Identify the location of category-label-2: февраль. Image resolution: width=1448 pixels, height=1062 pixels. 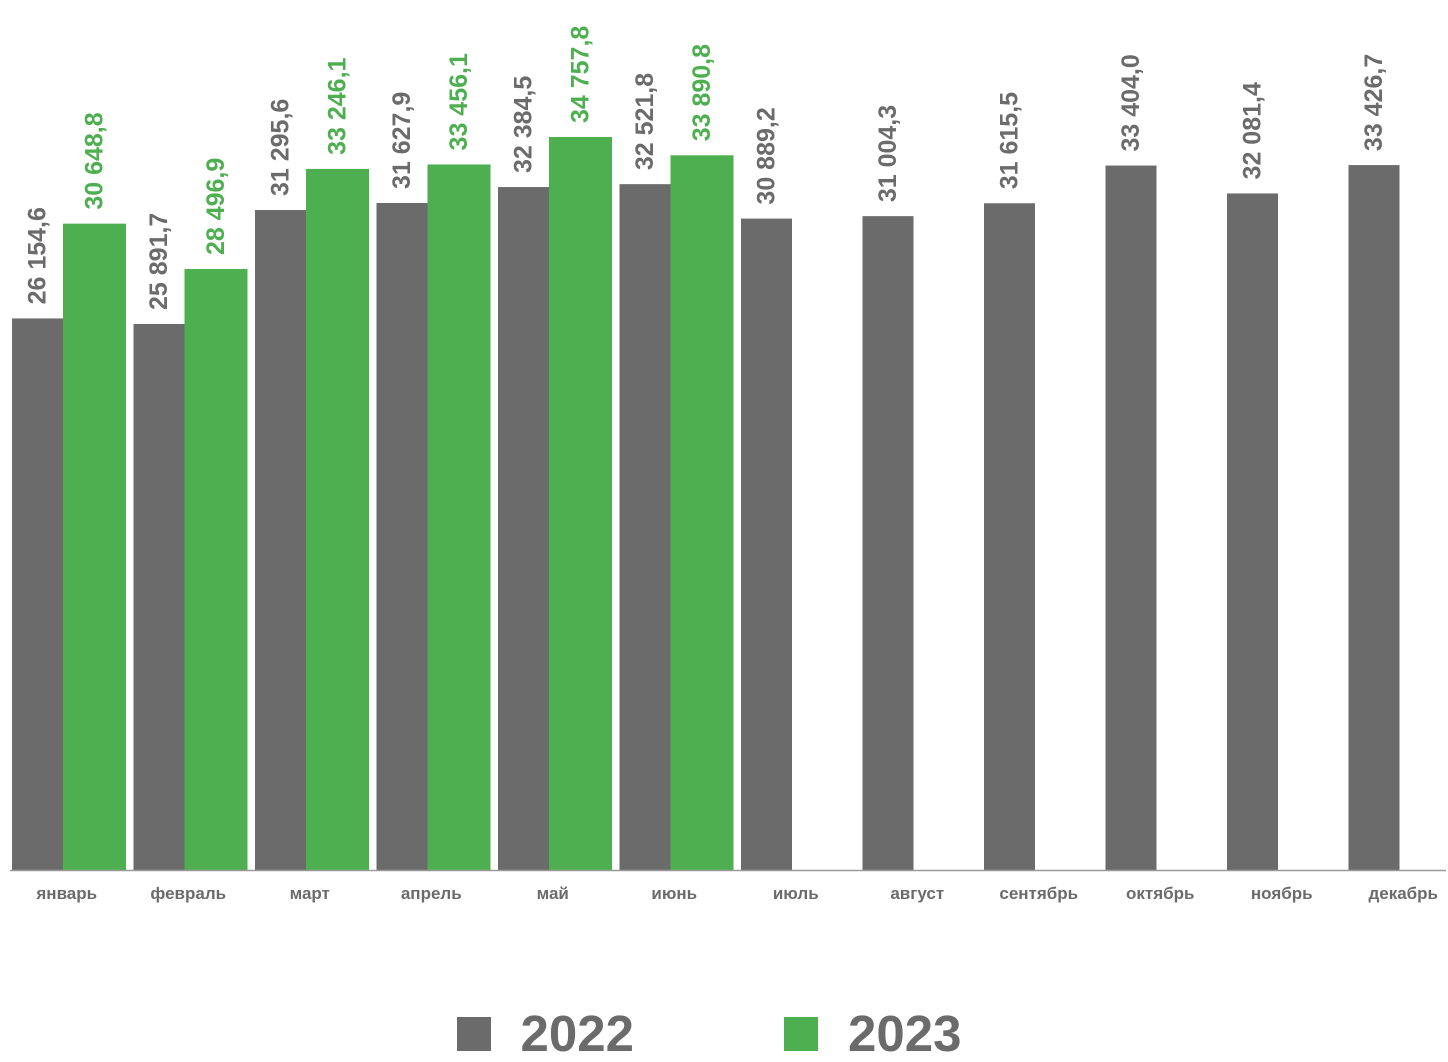
(188, 893).